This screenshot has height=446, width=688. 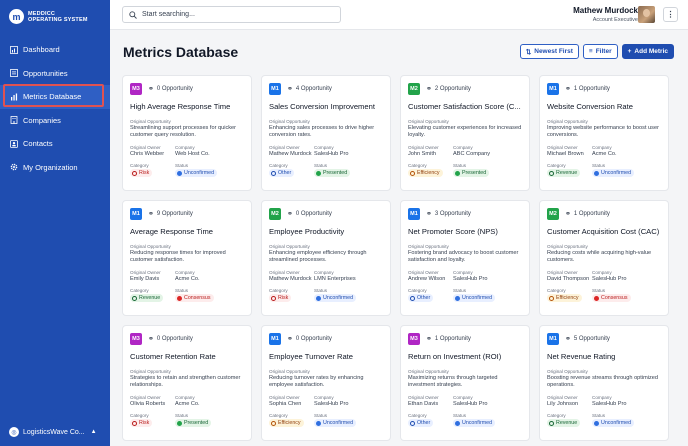 What do you see at coordinates (591, 339) in the screenshot?
I see `opportunity-count-label: 5 Opportunity` at bounding box center [591, 339].